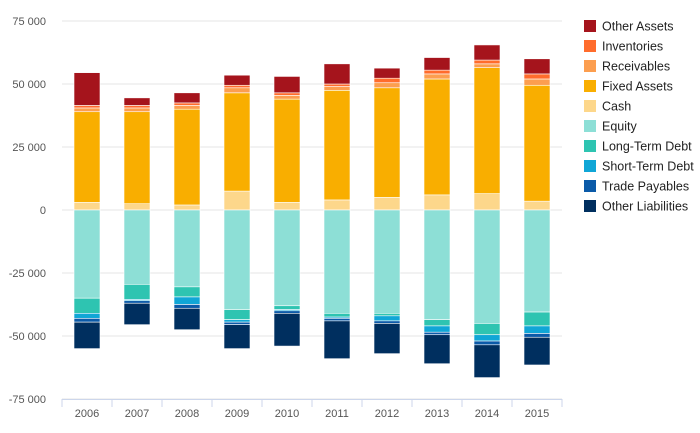 This screenshot has width=700, height=433. What do you see at coordinates (537, 66) in the screenshot?
I see `bar-other-assets-2015` at bounding box center [537, 66].